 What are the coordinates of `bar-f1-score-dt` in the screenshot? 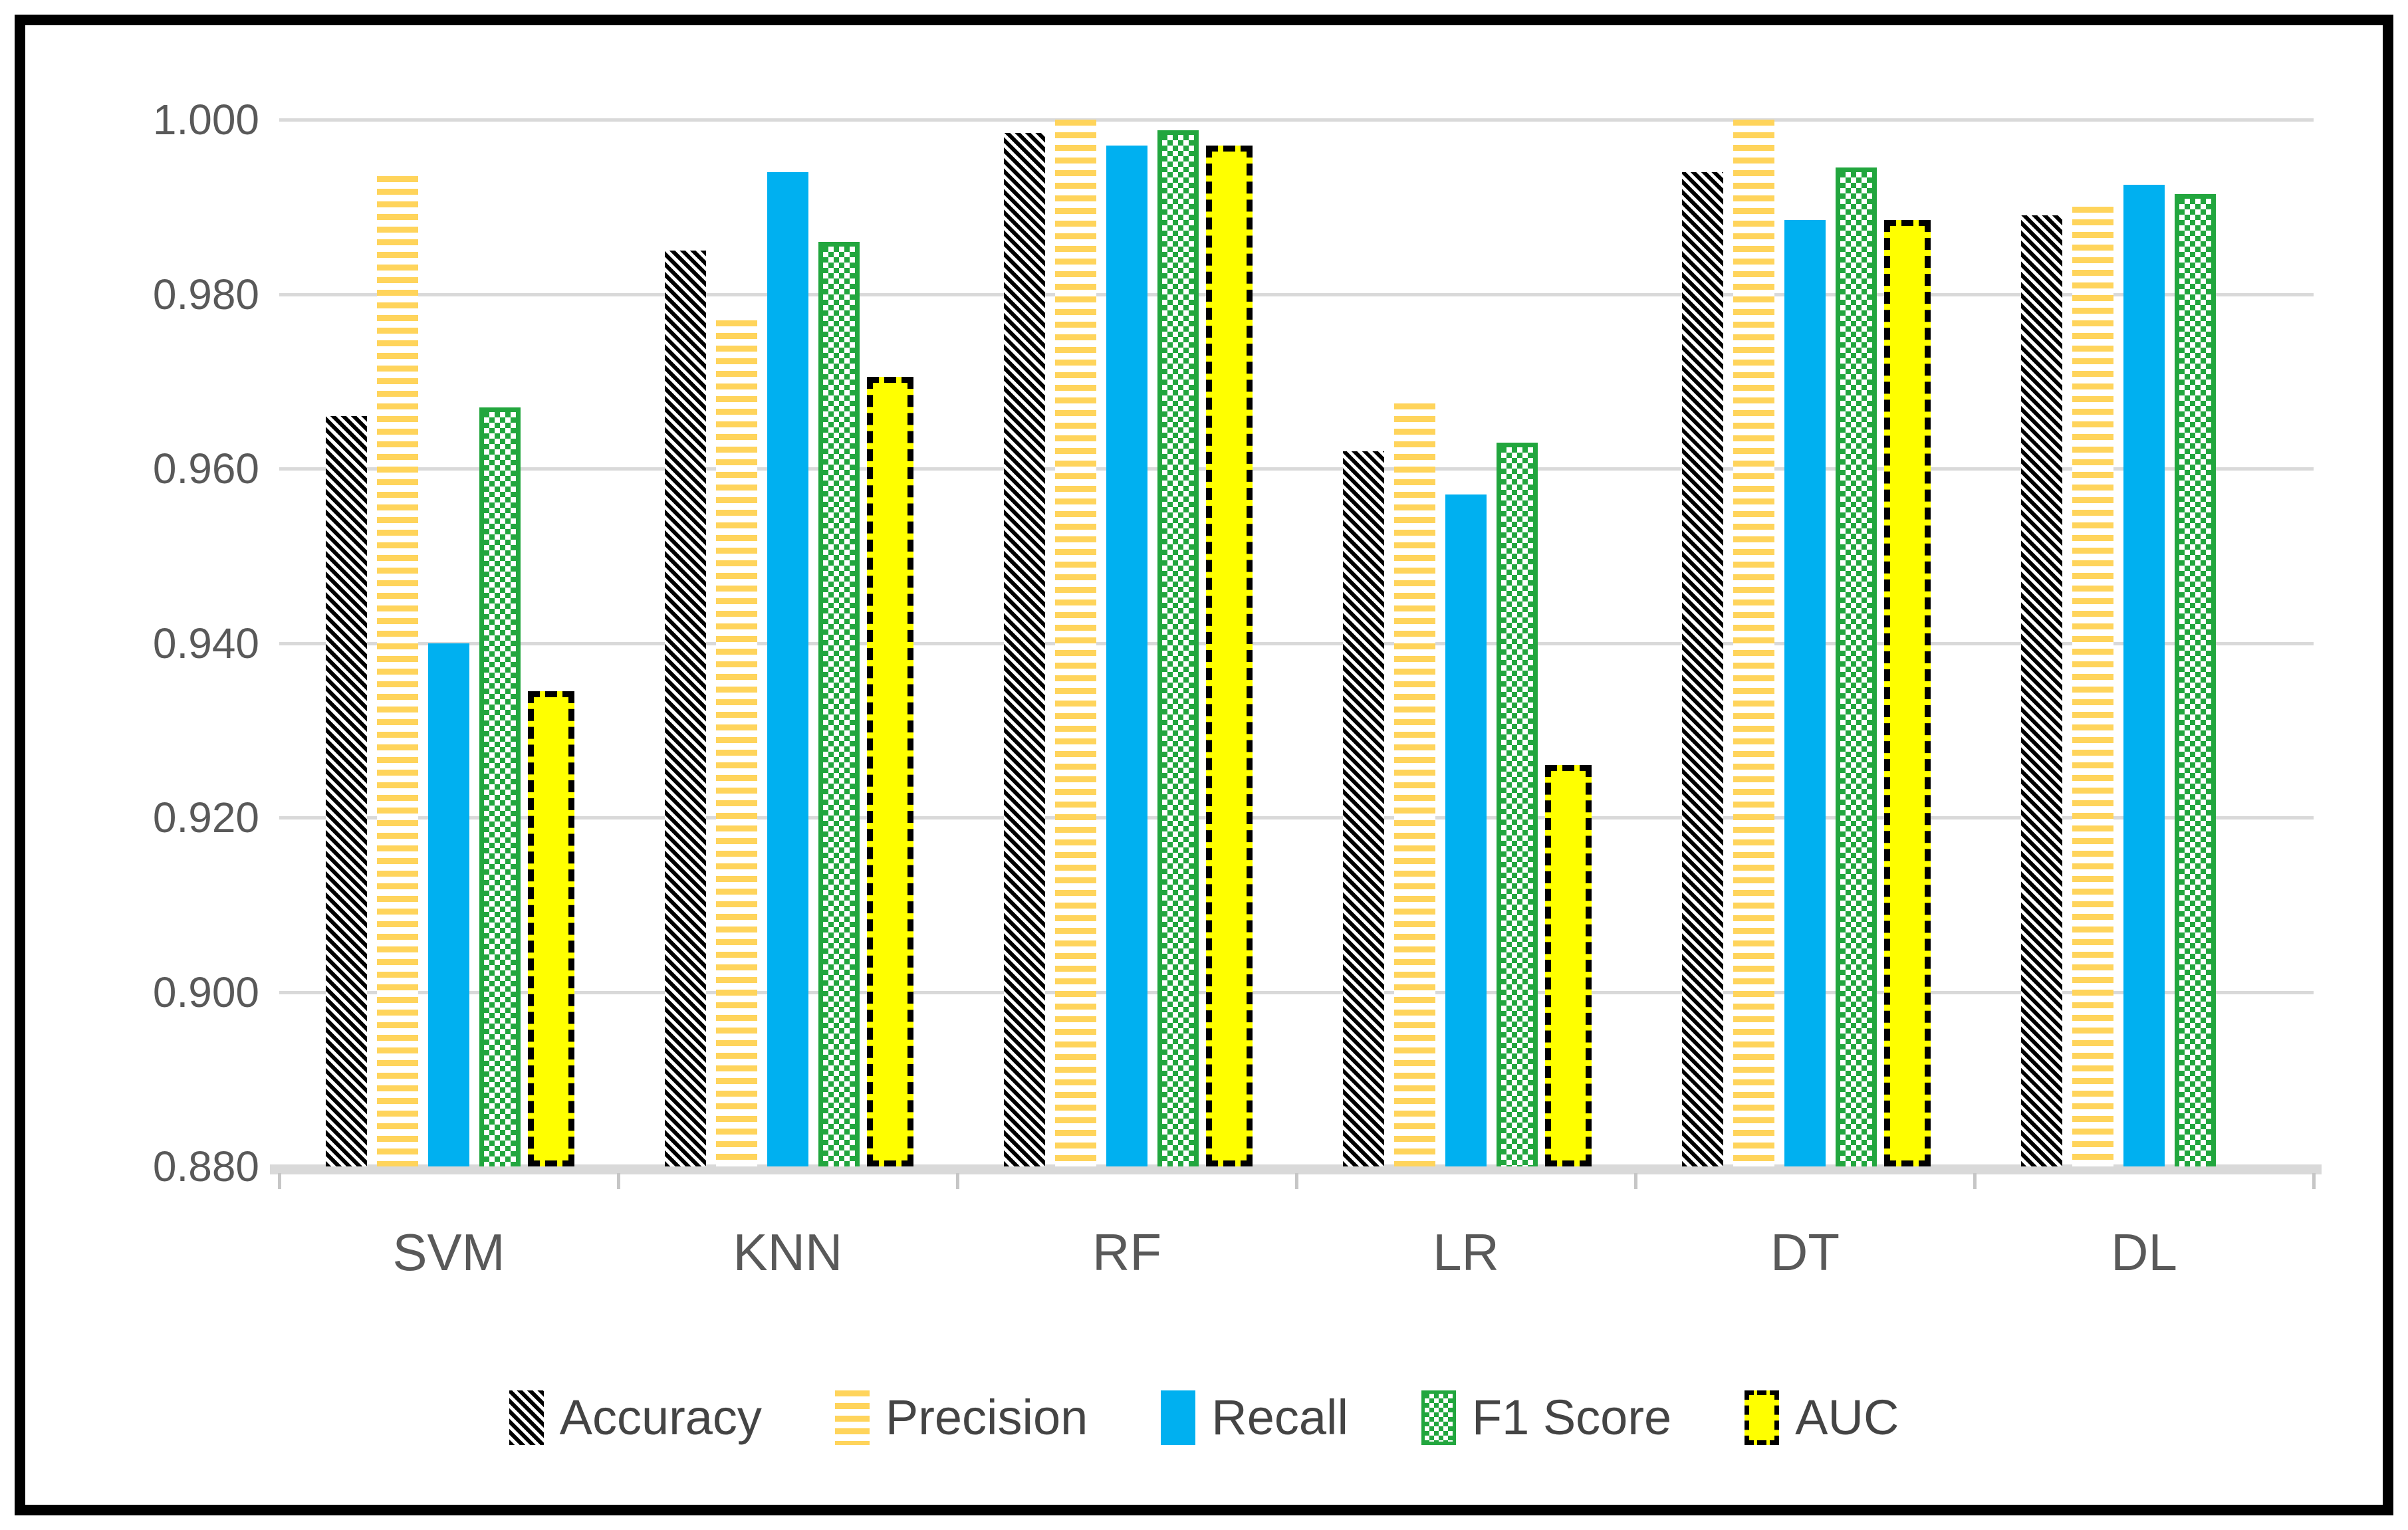 It's located at (1856, 666).